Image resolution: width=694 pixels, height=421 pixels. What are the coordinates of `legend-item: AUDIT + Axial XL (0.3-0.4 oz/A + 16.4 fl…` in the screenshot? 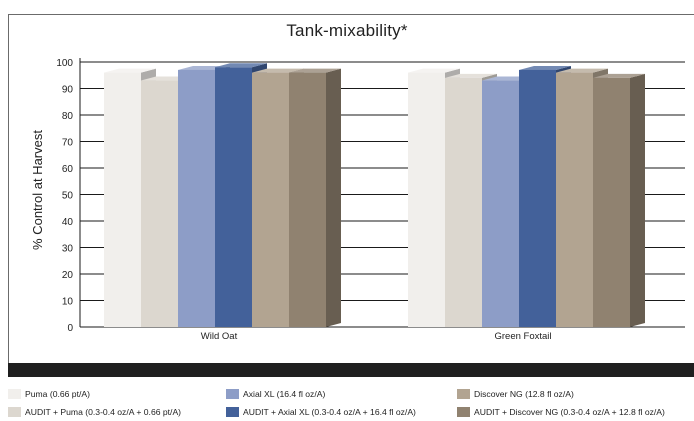 It's located at (321, 412).